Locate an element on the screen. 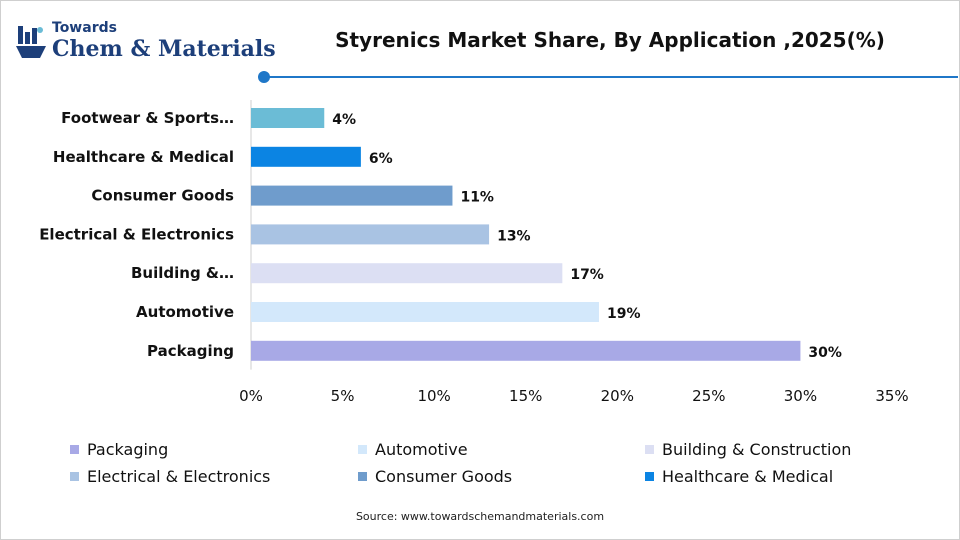 The image size is (960, 540). legend-item: Packaging is located at coordinates (119, 449).